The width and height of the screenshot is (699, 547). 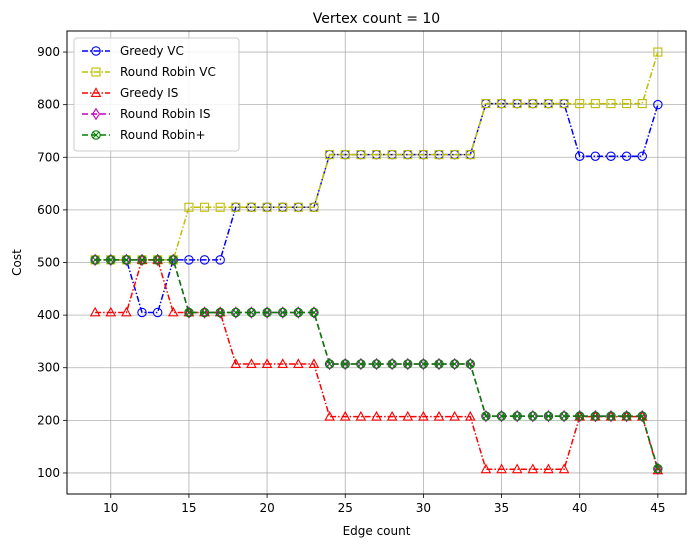 I want to click on legend-entry-greedy-is: Greedy IS, so click(x=130, y=93).